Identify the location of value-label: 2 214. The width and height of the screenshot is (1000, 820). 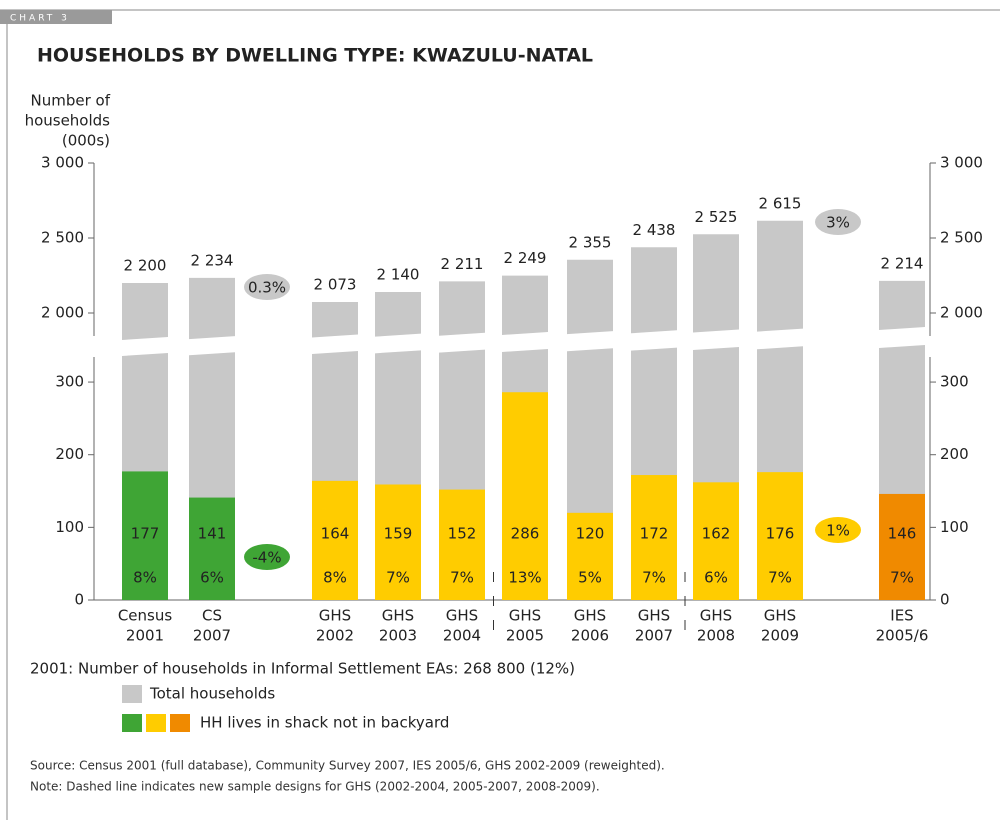
(902, 263).